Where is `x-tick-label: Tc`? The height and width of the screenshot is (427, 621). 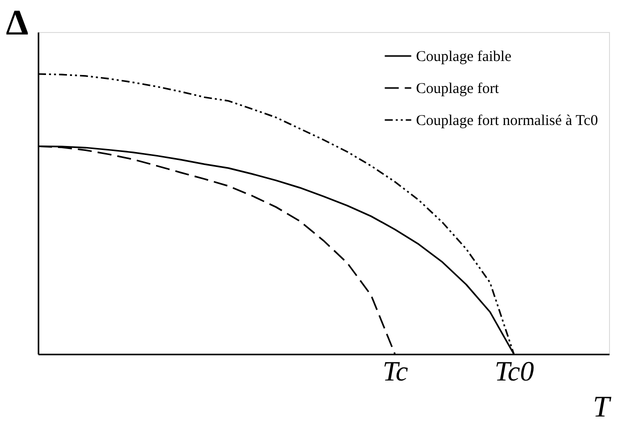 x-tick-label: Tc is located at coordinates (395, 372).